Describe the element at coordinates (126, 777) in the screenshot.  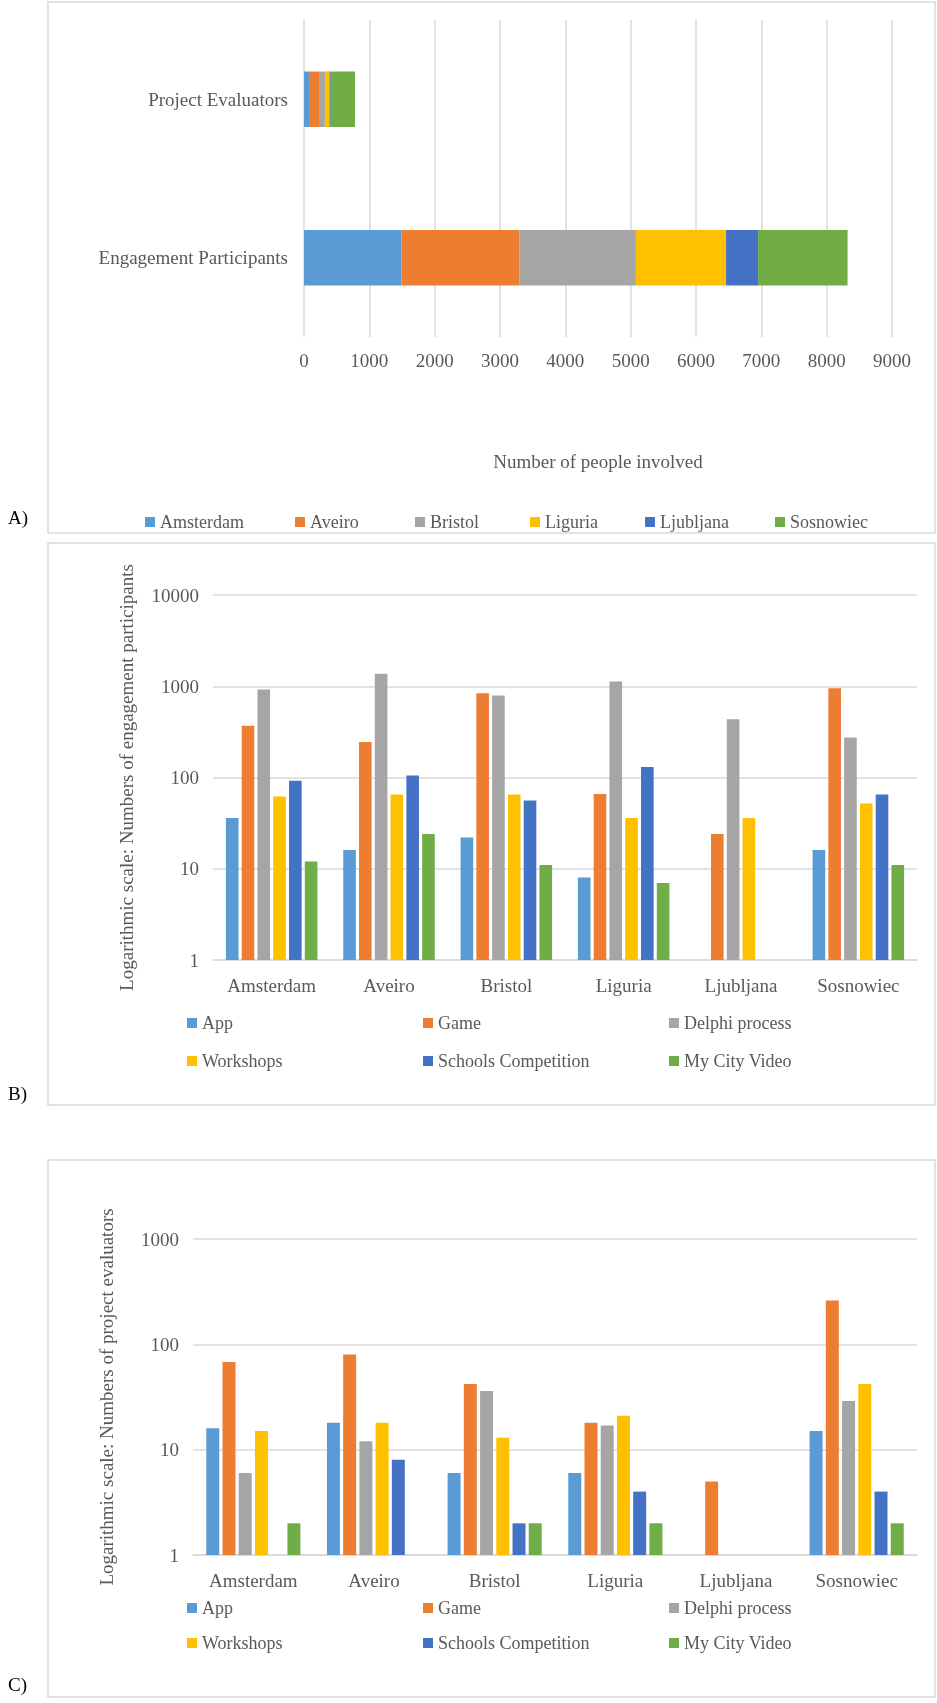
I see `y-axis-title: Logarithmic scale: Numbers of engagement participants` at that location.